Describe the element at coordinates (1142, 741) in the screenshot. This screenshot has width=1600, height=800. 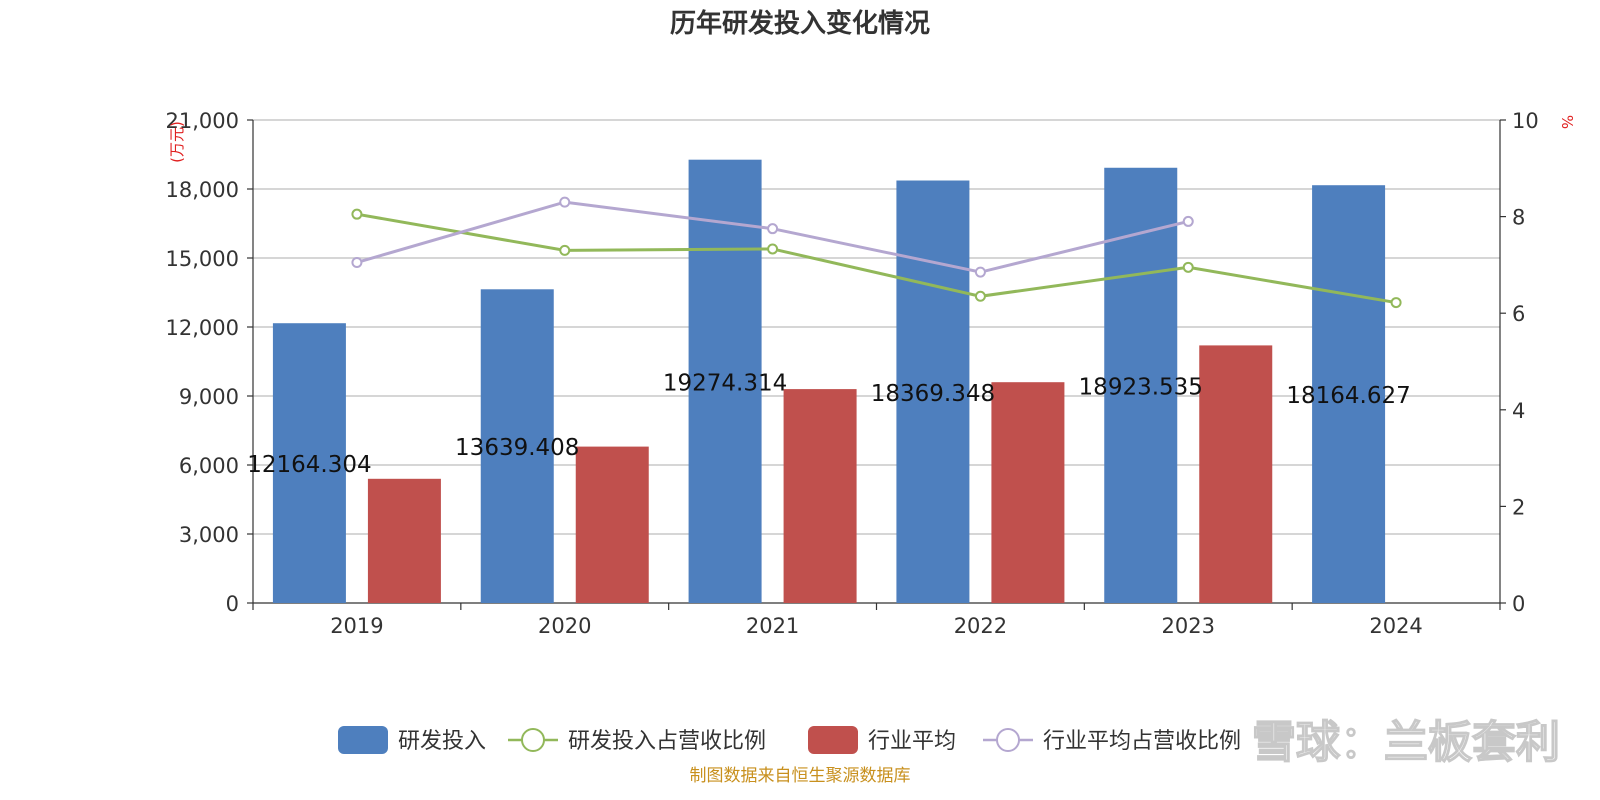
I see `legend-label: 行业平均占营收比例` at that location.